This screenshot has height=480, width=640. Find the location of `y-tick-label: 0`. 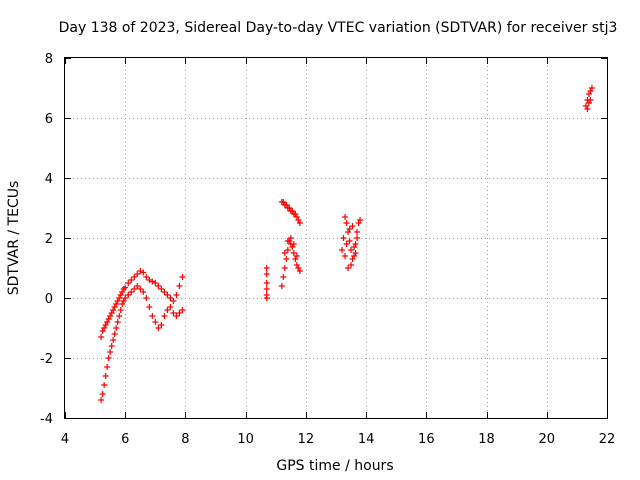

y-tick-label: 0 is located at coordinates (49, 299).